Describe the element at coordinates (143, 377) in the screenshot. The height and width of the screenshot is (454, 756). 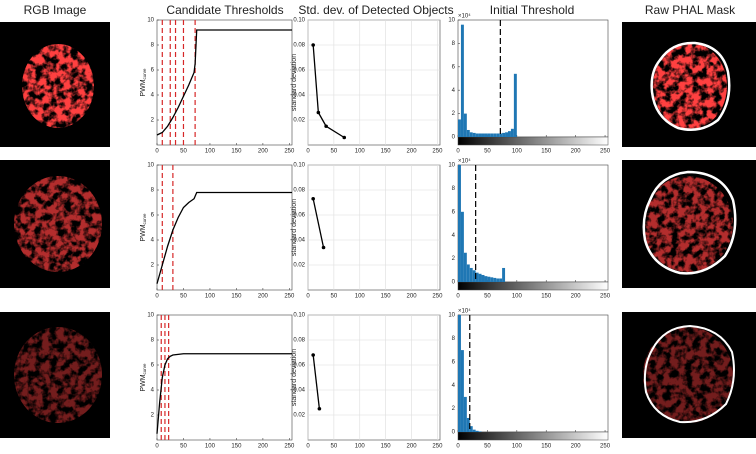
I see `y-axis-label: PWMcurve` at that location.